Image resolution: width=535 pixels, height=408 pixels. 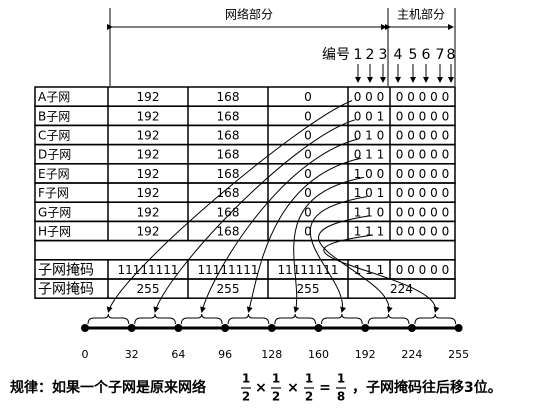 I want to click on row-label: B子网, so click(x=54, y=116).